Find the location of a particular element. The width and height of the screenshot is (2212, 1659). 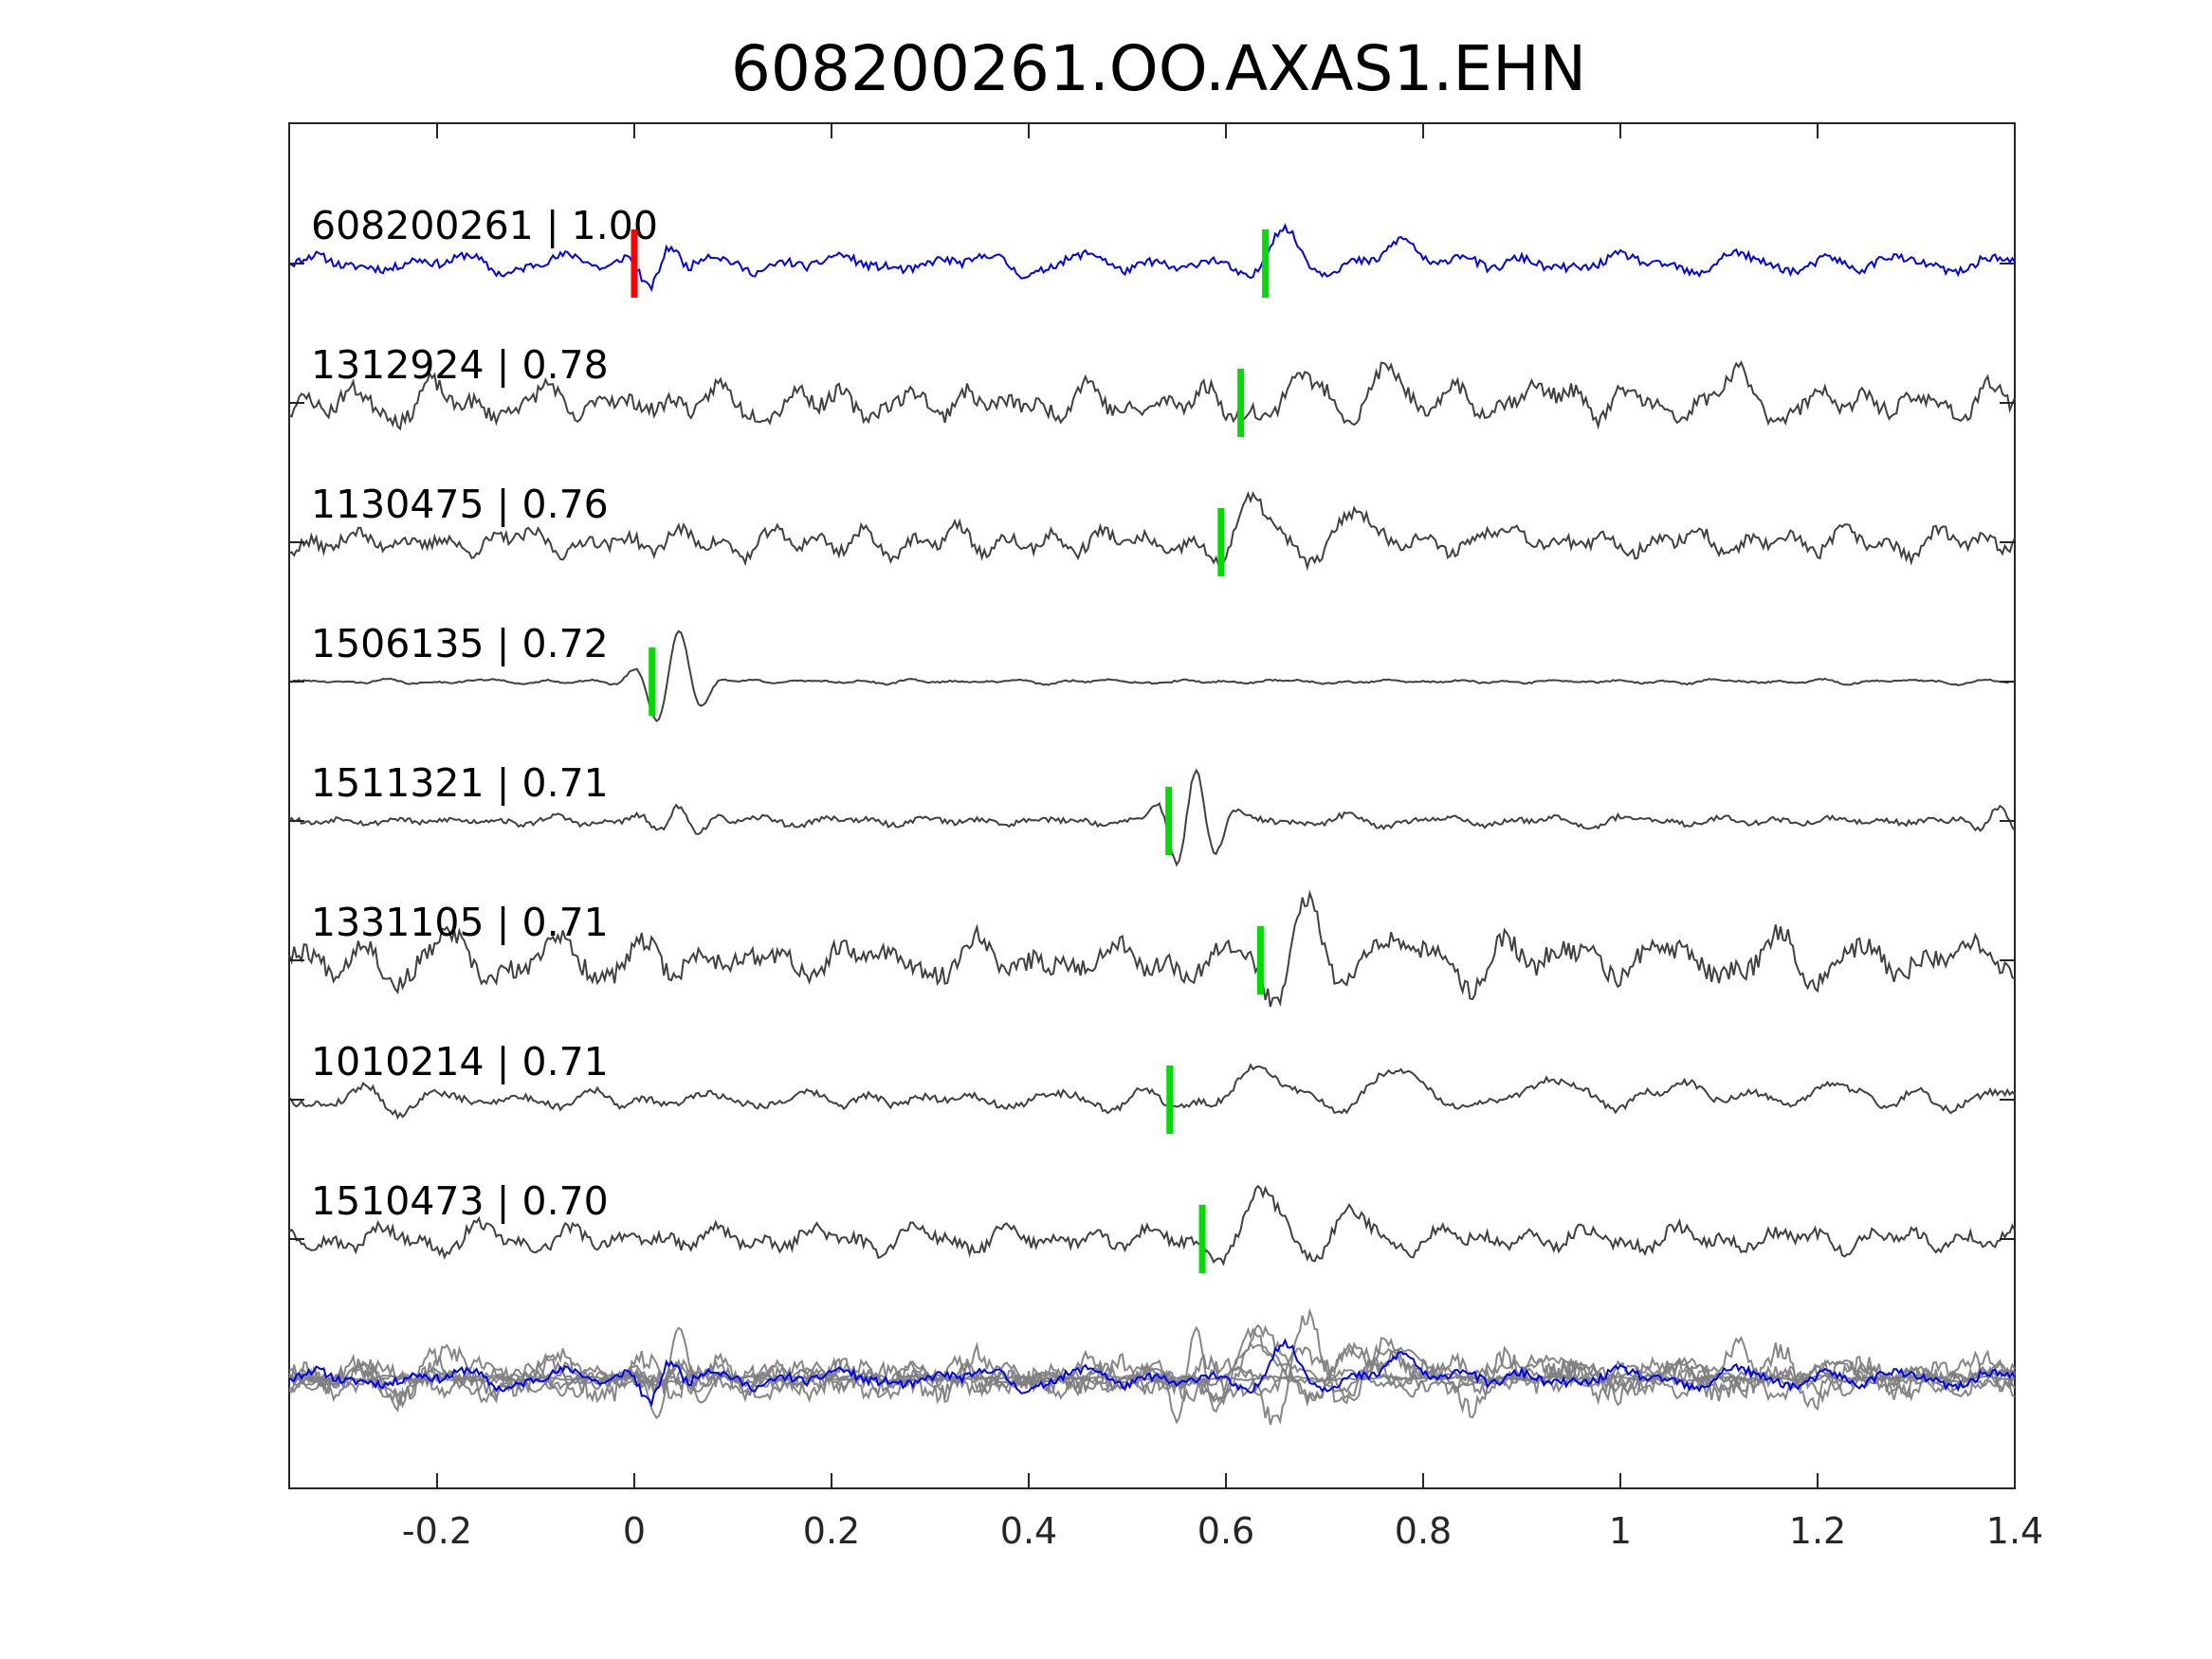

stack-trace-master is located at coordinates (1152, 1373).